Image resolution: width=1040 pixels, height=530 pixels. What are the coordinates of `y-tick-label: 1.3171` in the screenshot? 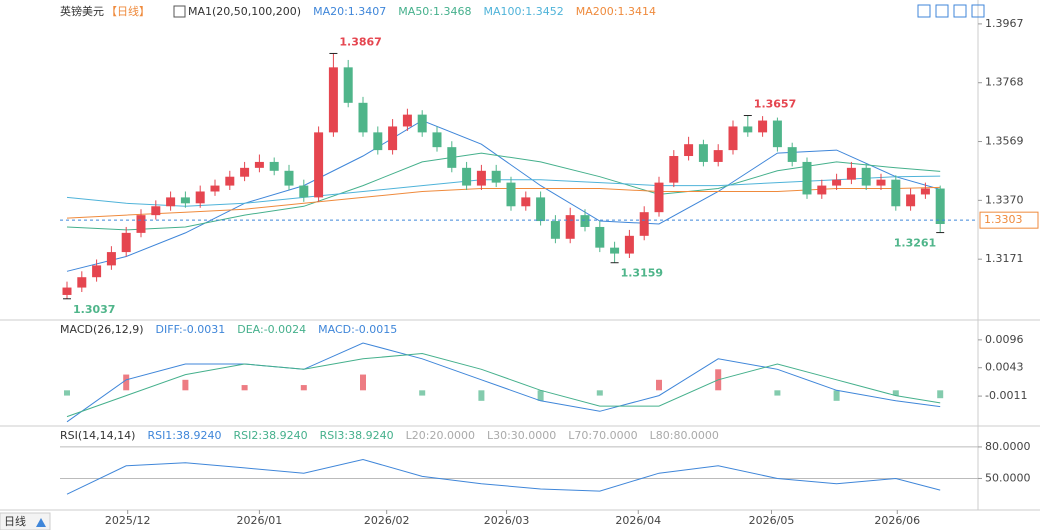 It's located at (1004, 258).